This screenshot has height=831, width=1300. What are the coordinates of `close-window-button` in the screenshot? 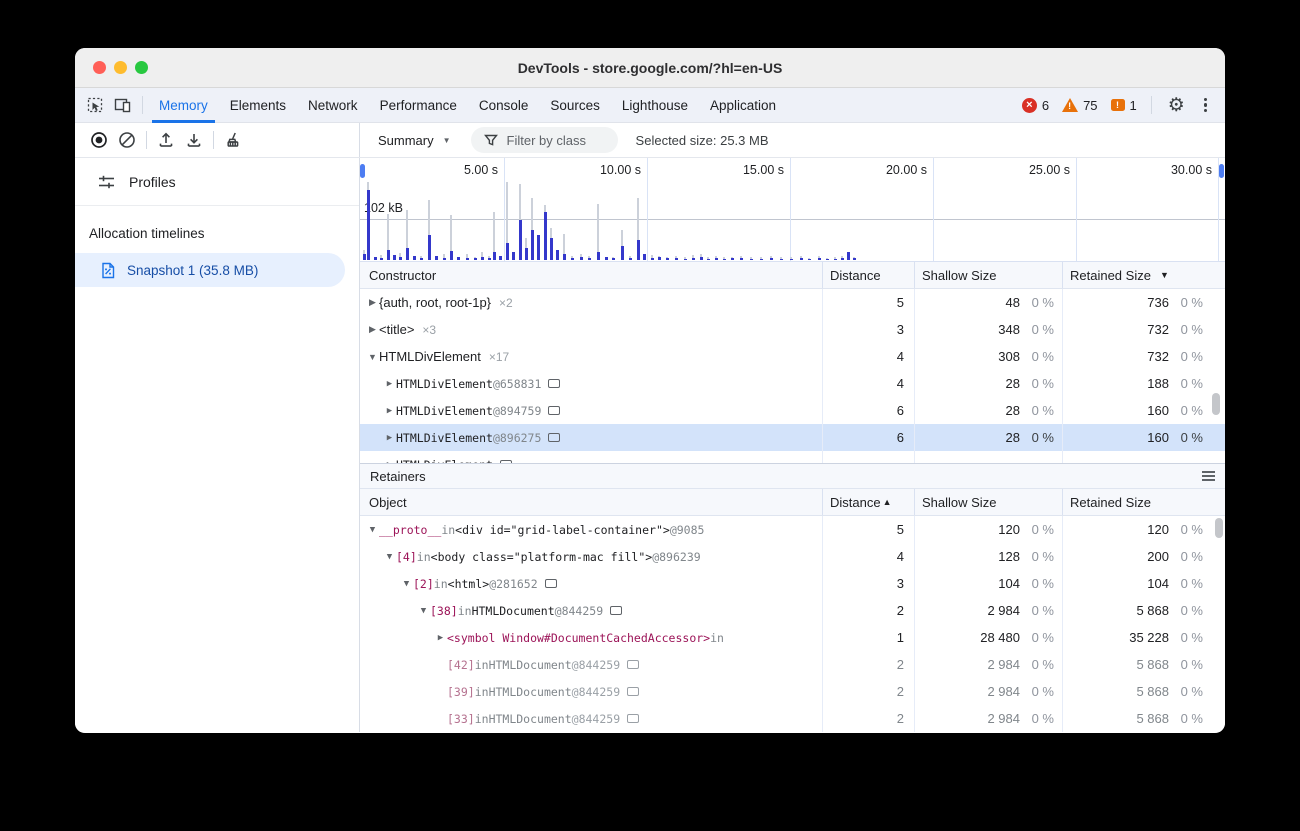 It's located at (99, 67).